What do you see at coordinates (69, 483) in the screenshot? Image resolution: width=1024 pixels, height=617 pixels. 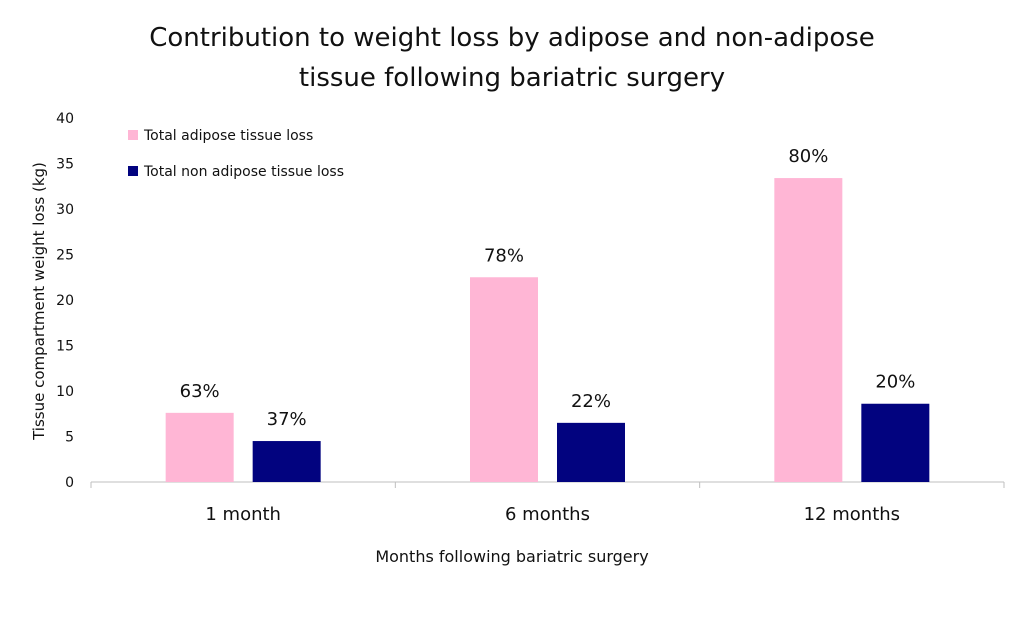 I see `y-tick-label: 0` at bounding box center [69, 483].